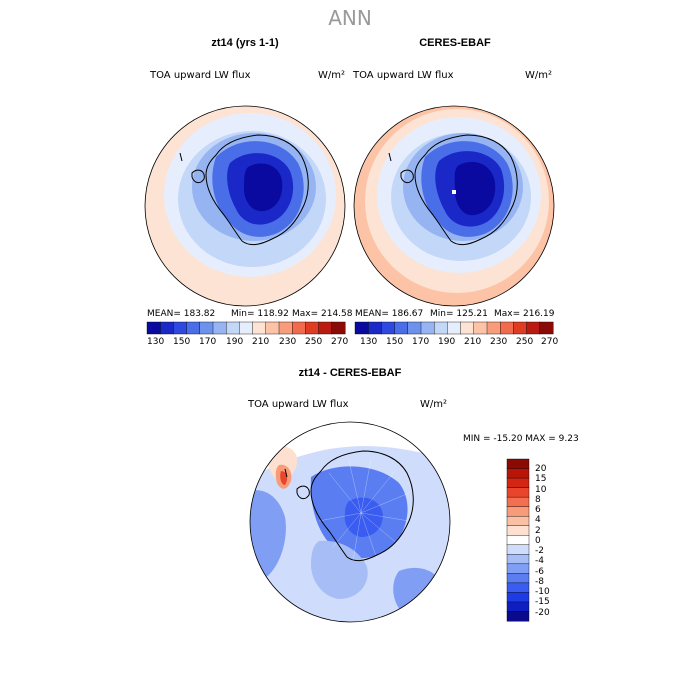 This screenshot has width=700, height=700. What do you see at coordinates (284, 478) in the screenshot?
I see `diff-map-band-pos10` at bounding box center [284, 478].